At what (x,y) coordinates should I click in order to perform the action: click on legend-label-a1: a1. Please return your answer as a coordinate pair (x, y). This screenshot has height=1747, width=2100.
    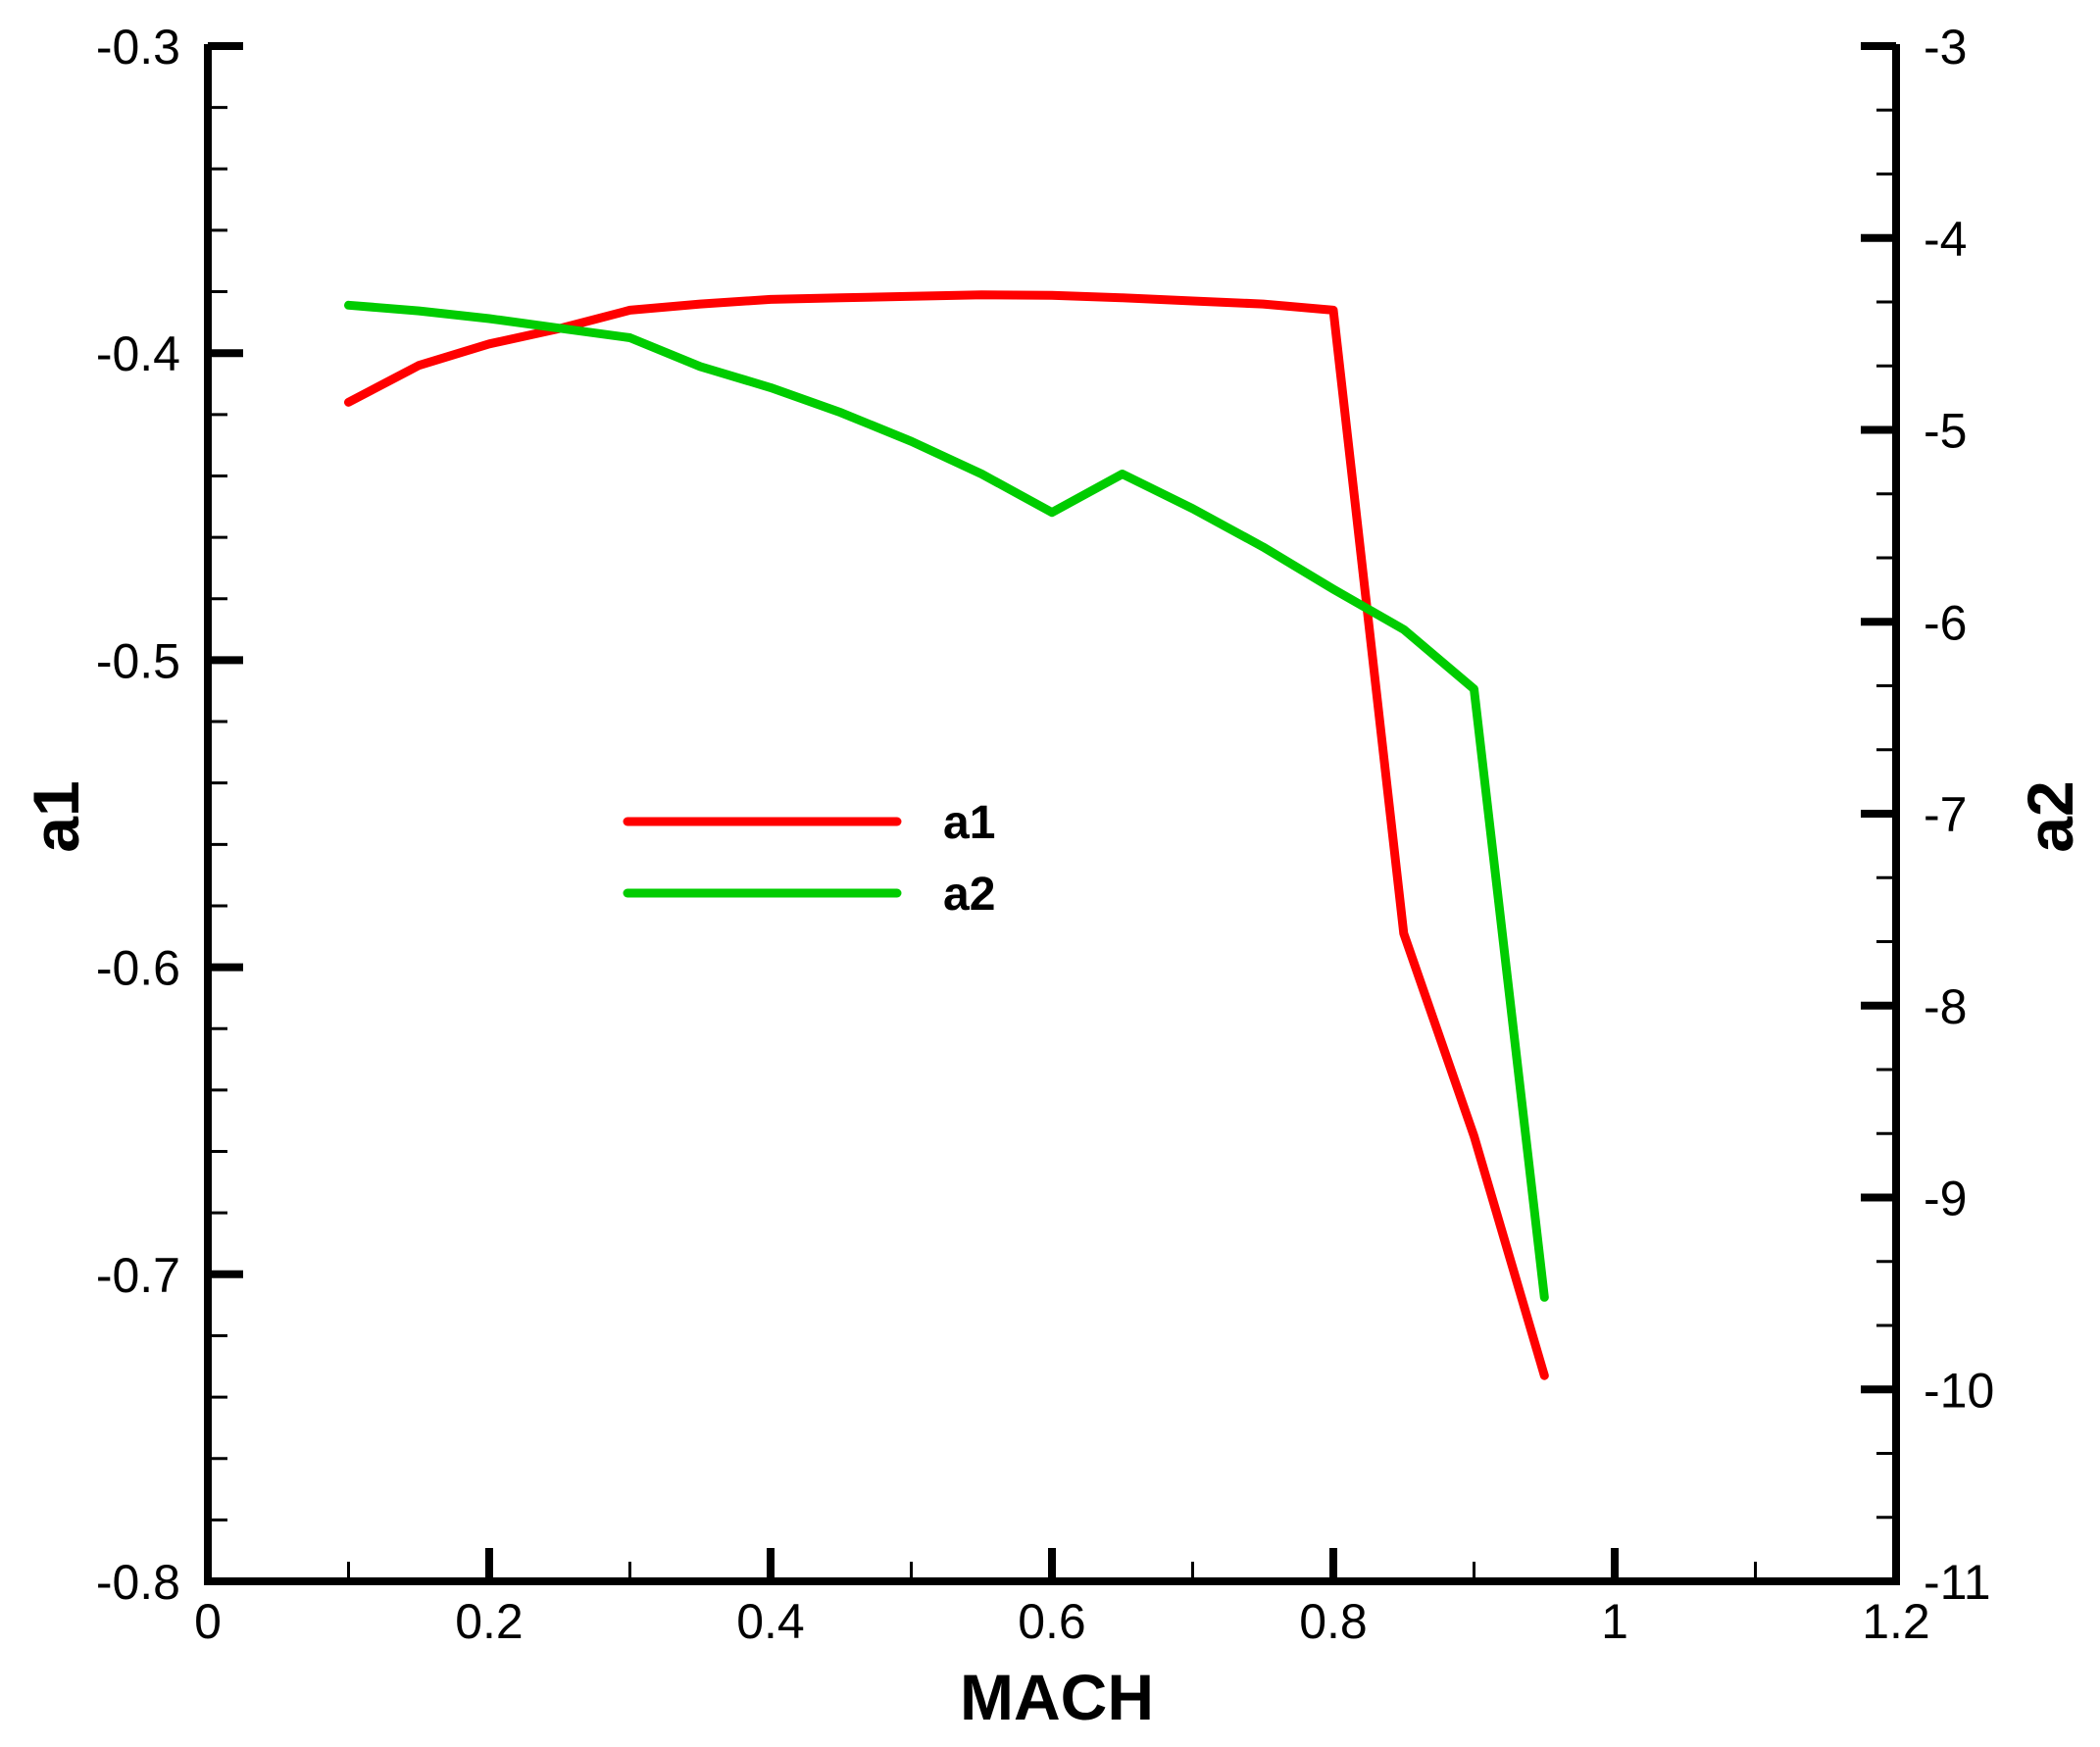
    Looking at the image, I should click on (969, 823).